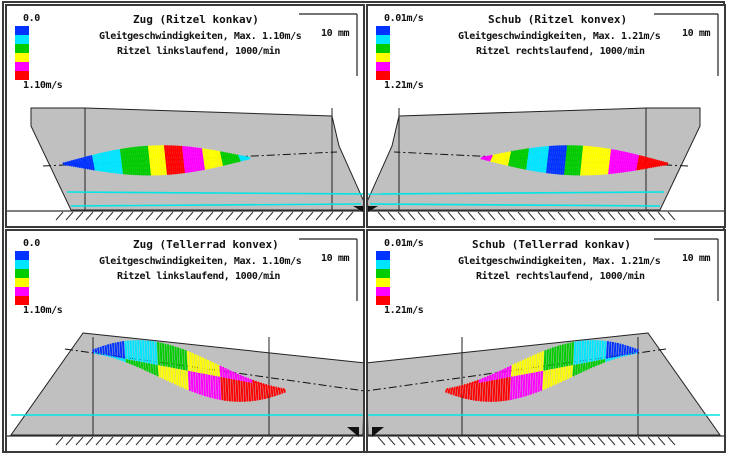 This screenshot has width=729, height=457. I want to click on panel-title: Schub (Tellerrad konkav), so click(551, 244).